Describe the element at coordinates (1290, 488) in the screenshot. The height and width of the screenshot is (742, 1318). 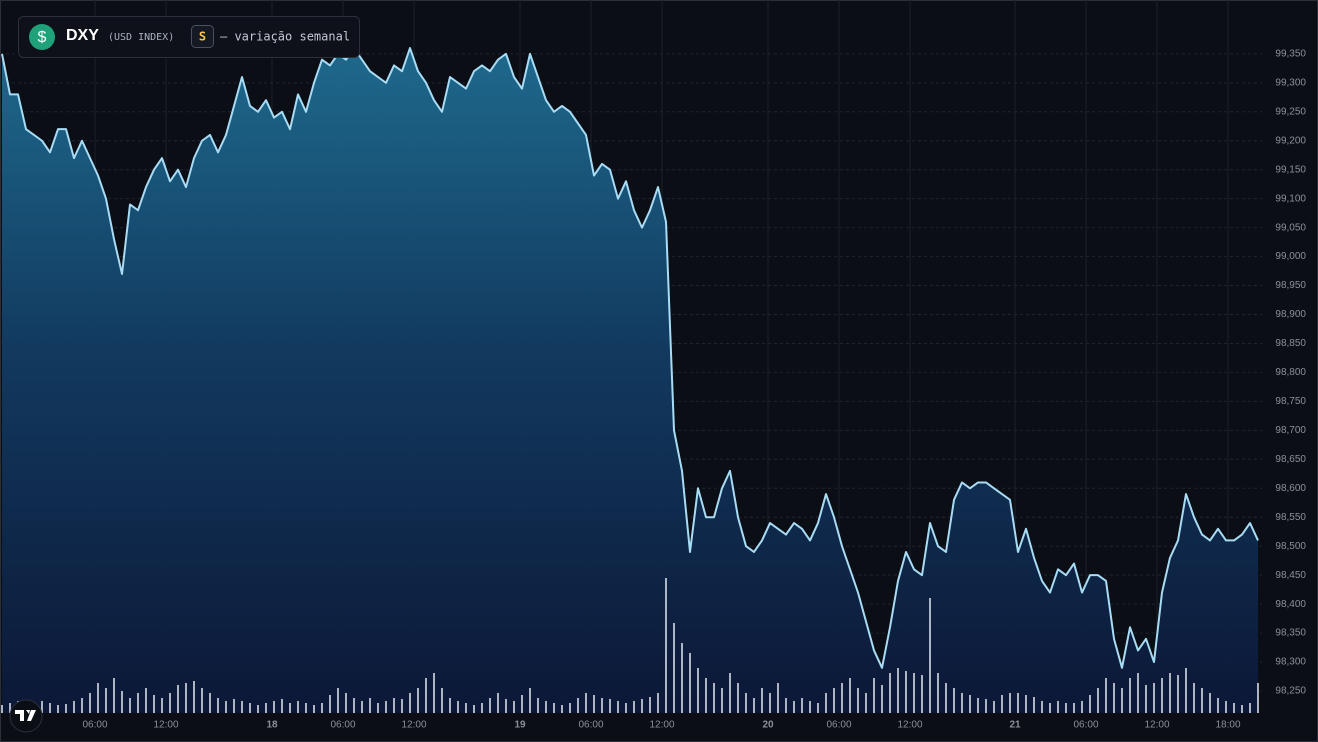
I see `y-tick-label: 98,600` at that location.